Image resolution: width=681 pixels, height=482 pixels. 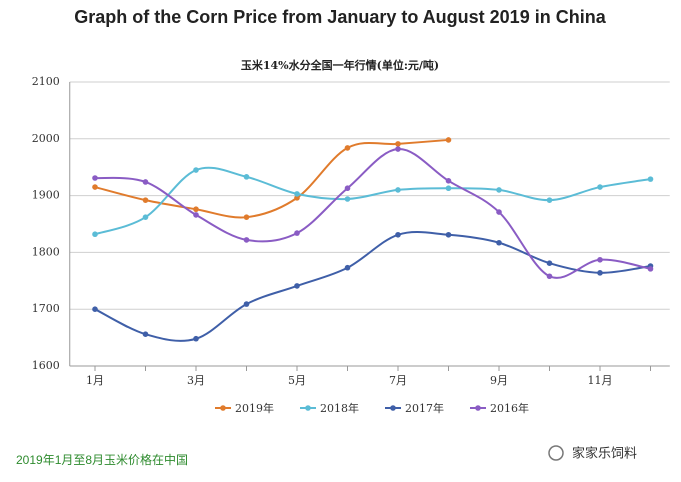 What do you see at coordinates (339, 408) in the screenshot?
I see `legend-label: 2018年` at bounding box center [339, 408].